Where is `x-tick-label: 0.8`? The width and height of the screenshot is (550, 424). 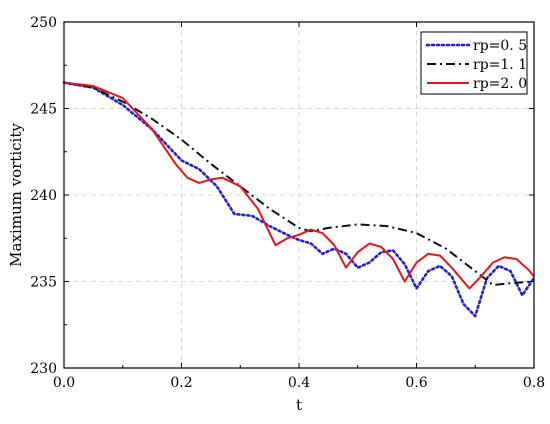 x-tick-label: 0.8 is located at coordinates (534, 383).